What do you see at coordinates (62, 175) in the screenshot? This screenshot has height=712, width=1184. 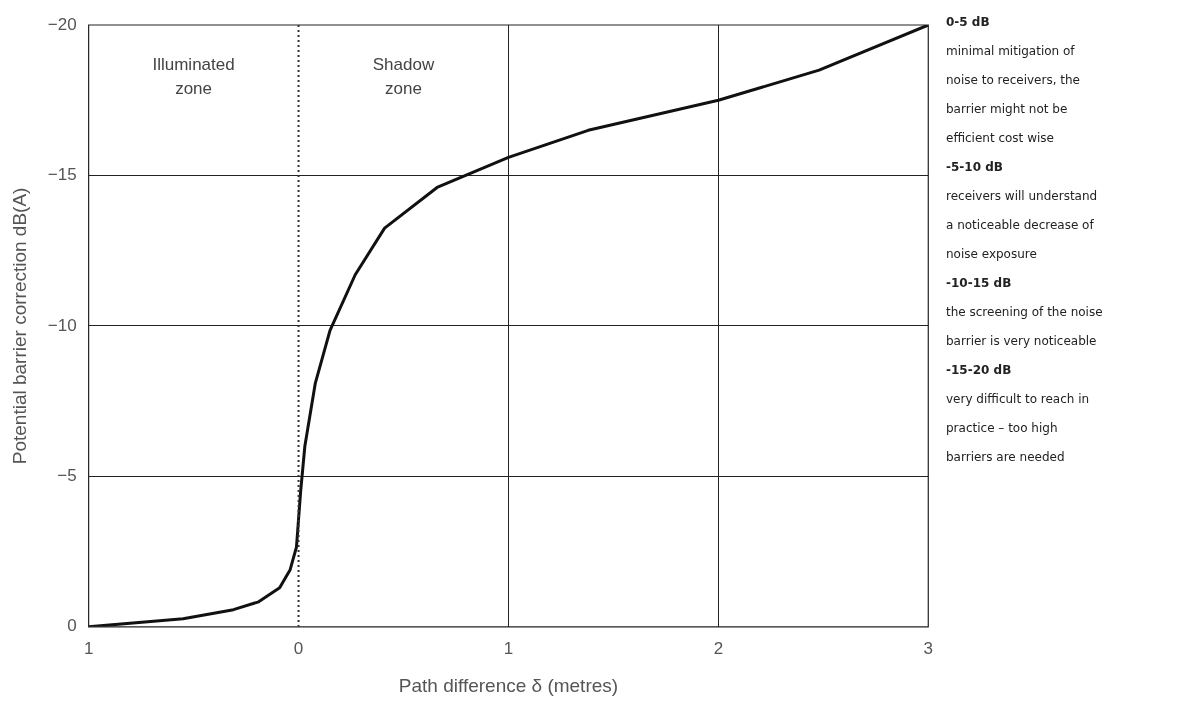 I see `y-tick-label: −15` at bounding box center [62, 175].